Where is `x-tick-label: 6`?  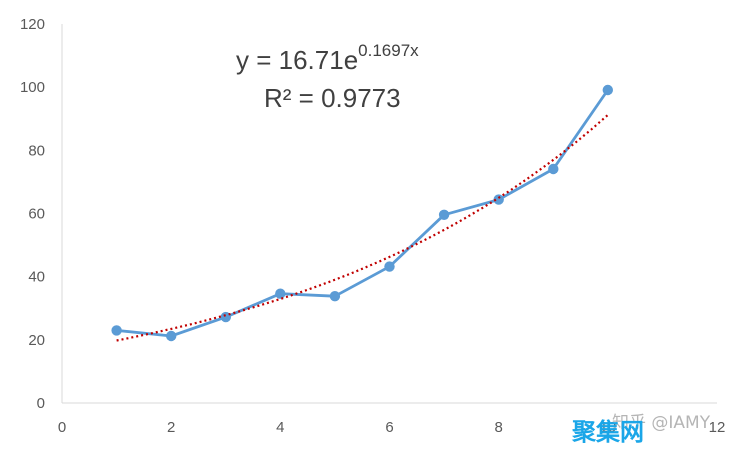
x-tick-label: 6 is located at coordinates (389, 427).